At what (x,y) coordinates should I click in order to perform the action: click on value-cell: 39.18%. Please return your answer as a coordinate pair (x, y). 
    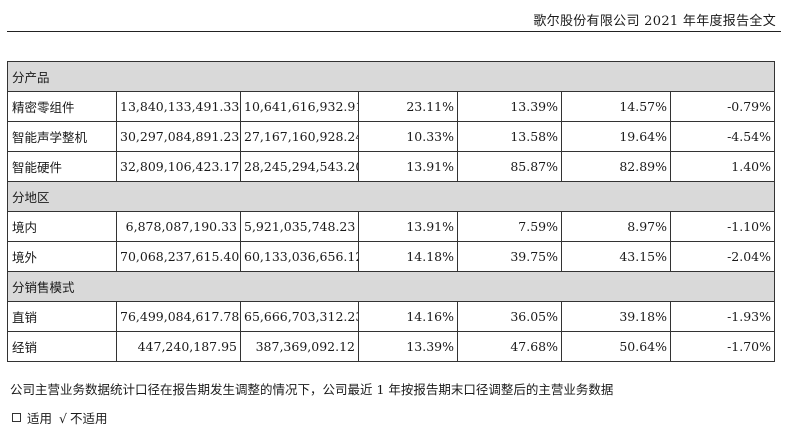
    Looking at the image, I should click on (616, 316).